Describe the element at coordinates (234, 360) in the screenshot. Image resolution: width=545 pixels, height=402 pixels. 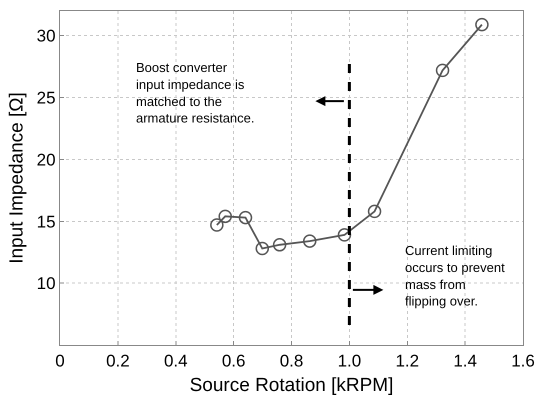
I see `x-tick-label: 0.6` at that location.